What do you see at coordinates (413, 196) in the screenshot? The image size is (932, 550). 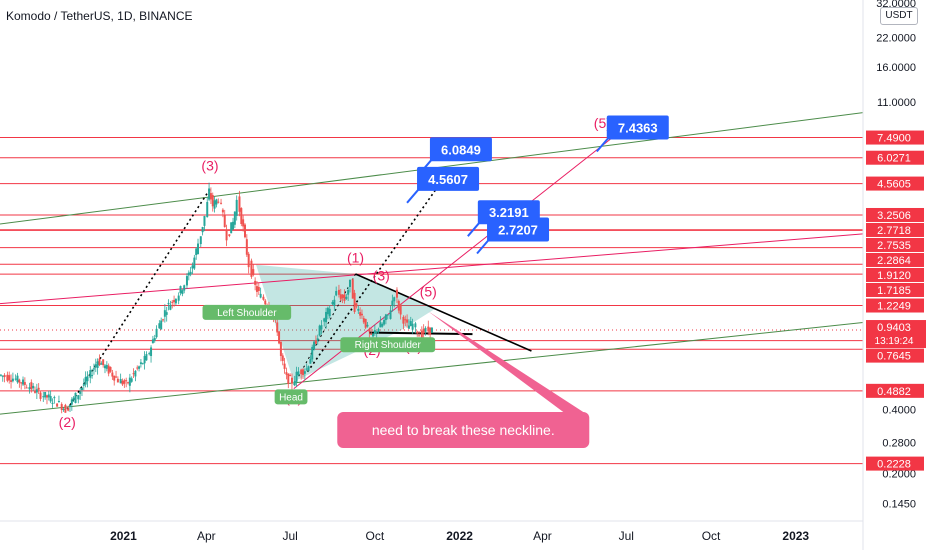 I see `callout-pointer` at bounding box center [413, 196].